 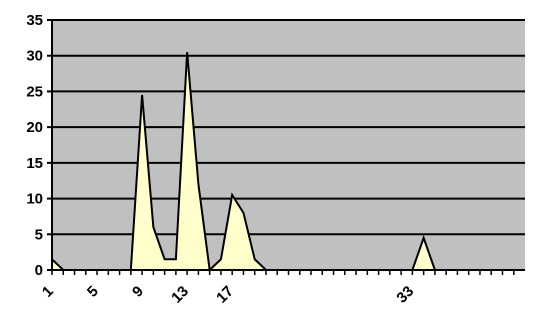 What do you see at coordinates (34, 199) in the screenshot?
I see `y-tick-label-10: 10` at bounding box center [34, 199].